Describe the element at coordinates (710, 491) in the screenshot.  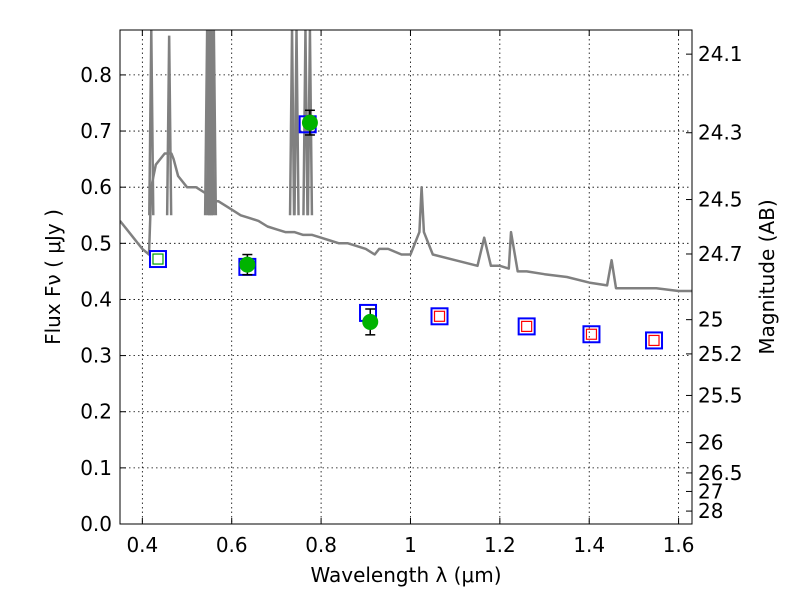
I see `right-tick-label: 27` at that location.